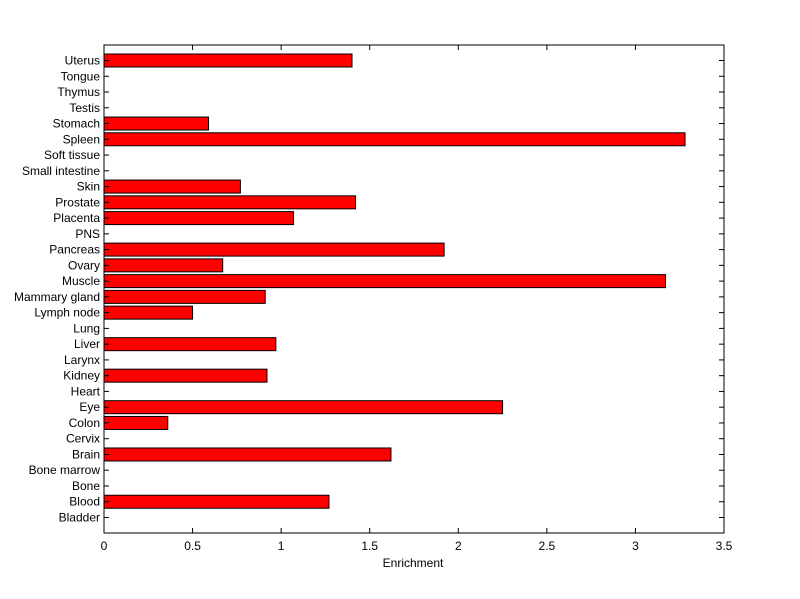 This screenshot has width=800, height=599. What do you see at coordinates (136, 422) in the screenshot?
I see `bar-colon` at bounding box center [136, 422].